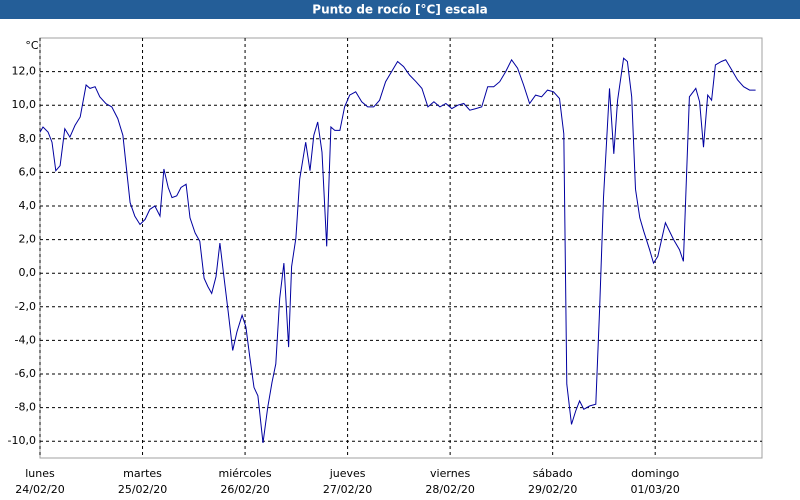 Image resolution: width=800 pixels, height=500 pixels. Describe the element at coordinates (28, 138) in the screenshot. I see `y-tick-label: 8,0` at that location.